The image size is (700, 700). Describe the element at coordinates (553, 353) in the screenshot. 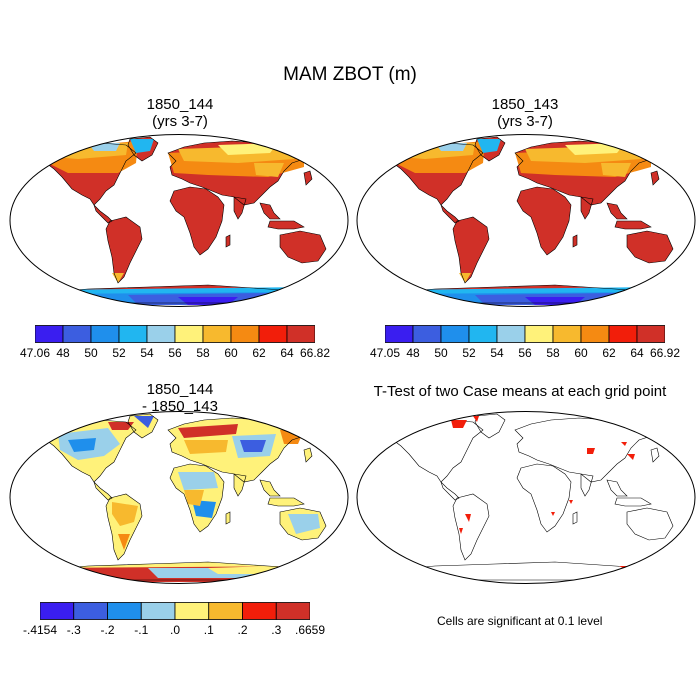

I see `colorbar-tick-label: 58` at that location.